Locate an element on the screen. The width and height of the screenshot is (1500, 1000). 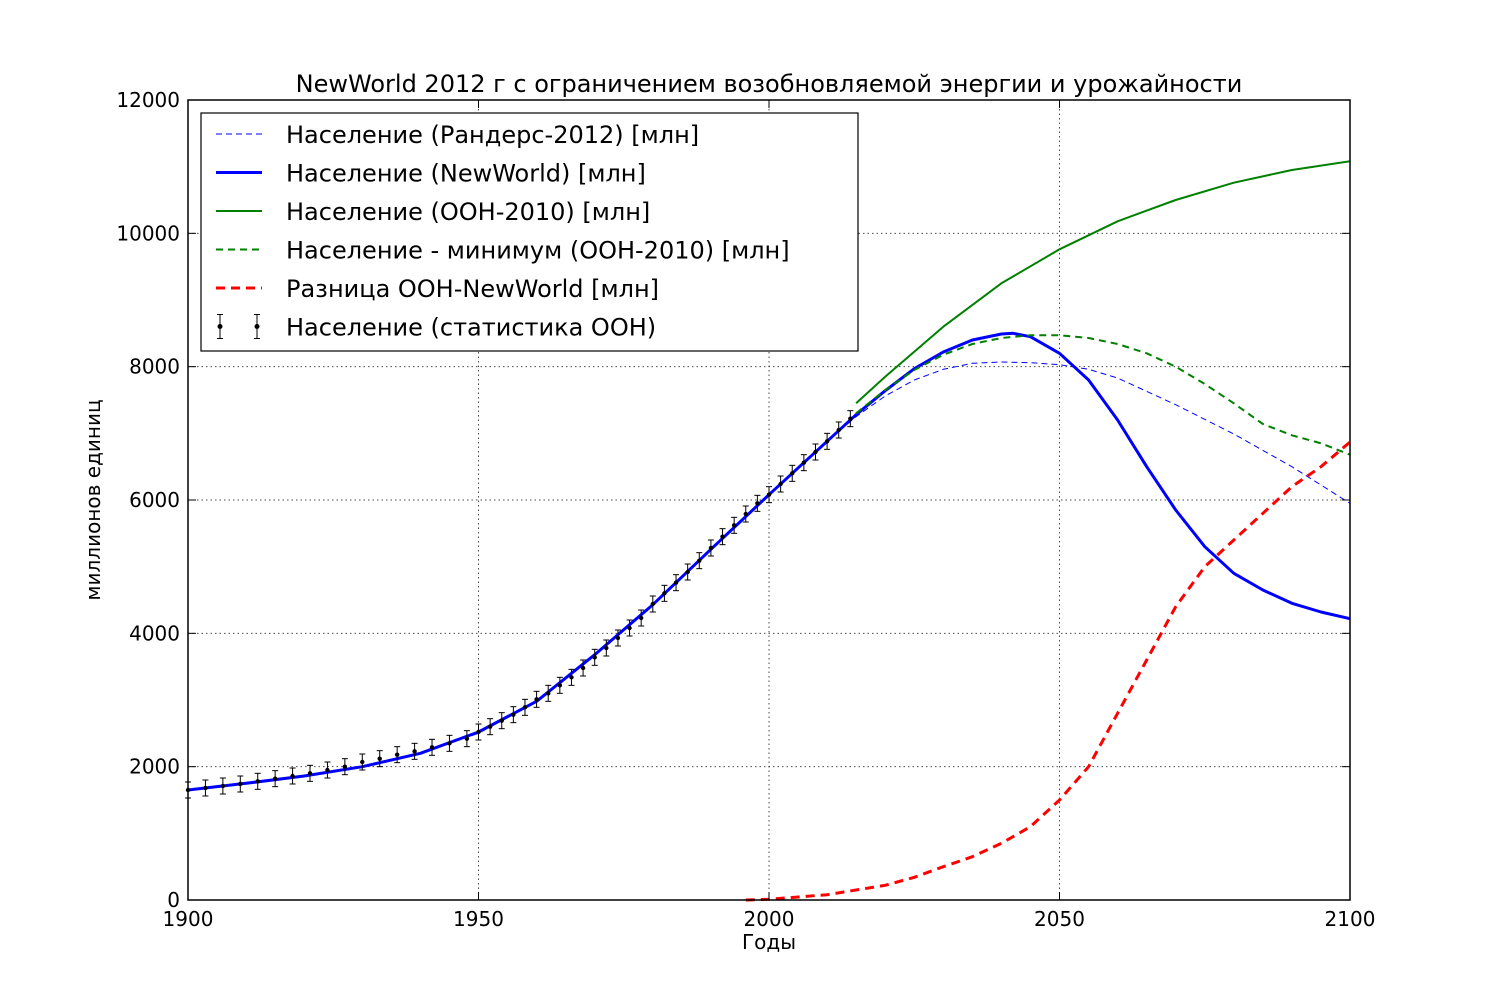
x-axis-label: Годы is located at coordinates (769, 942).